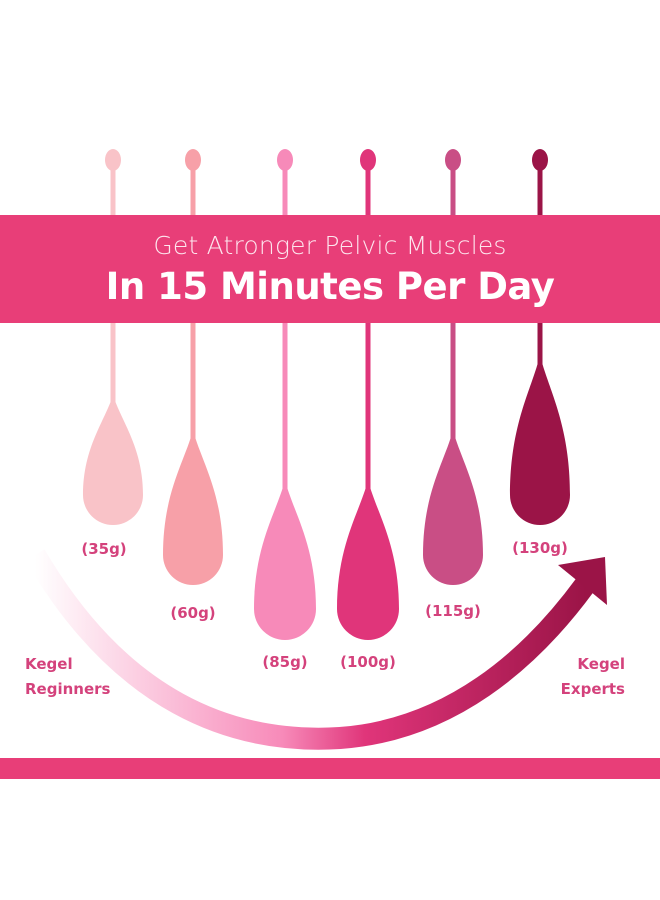 The image size is (660, 900). Describe the element at coordinates (601, 664) in the screenshot. I see `experts-line1: Kegel` at that location.